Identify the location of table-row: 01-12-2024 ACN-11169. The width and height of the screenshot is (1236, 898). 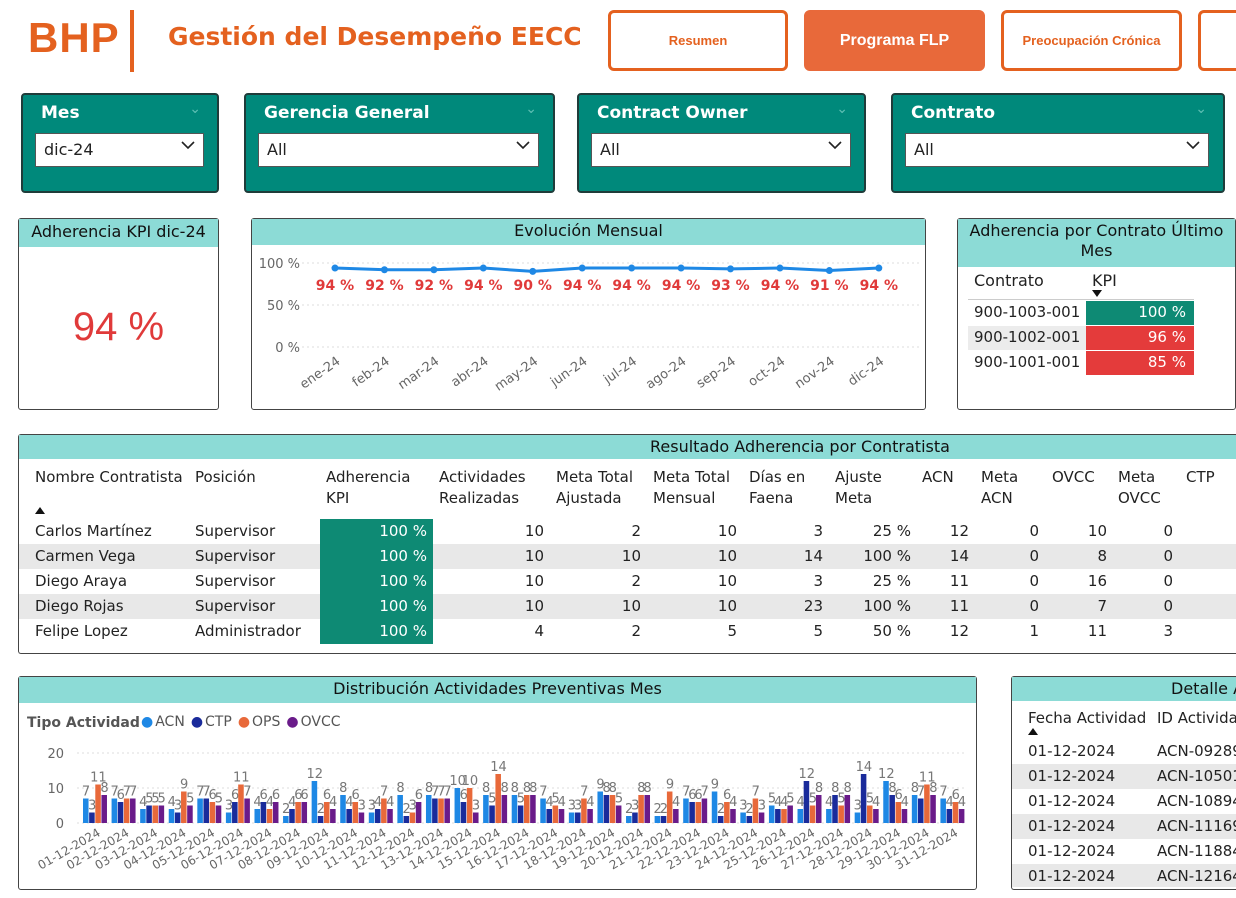
(1124, 826).